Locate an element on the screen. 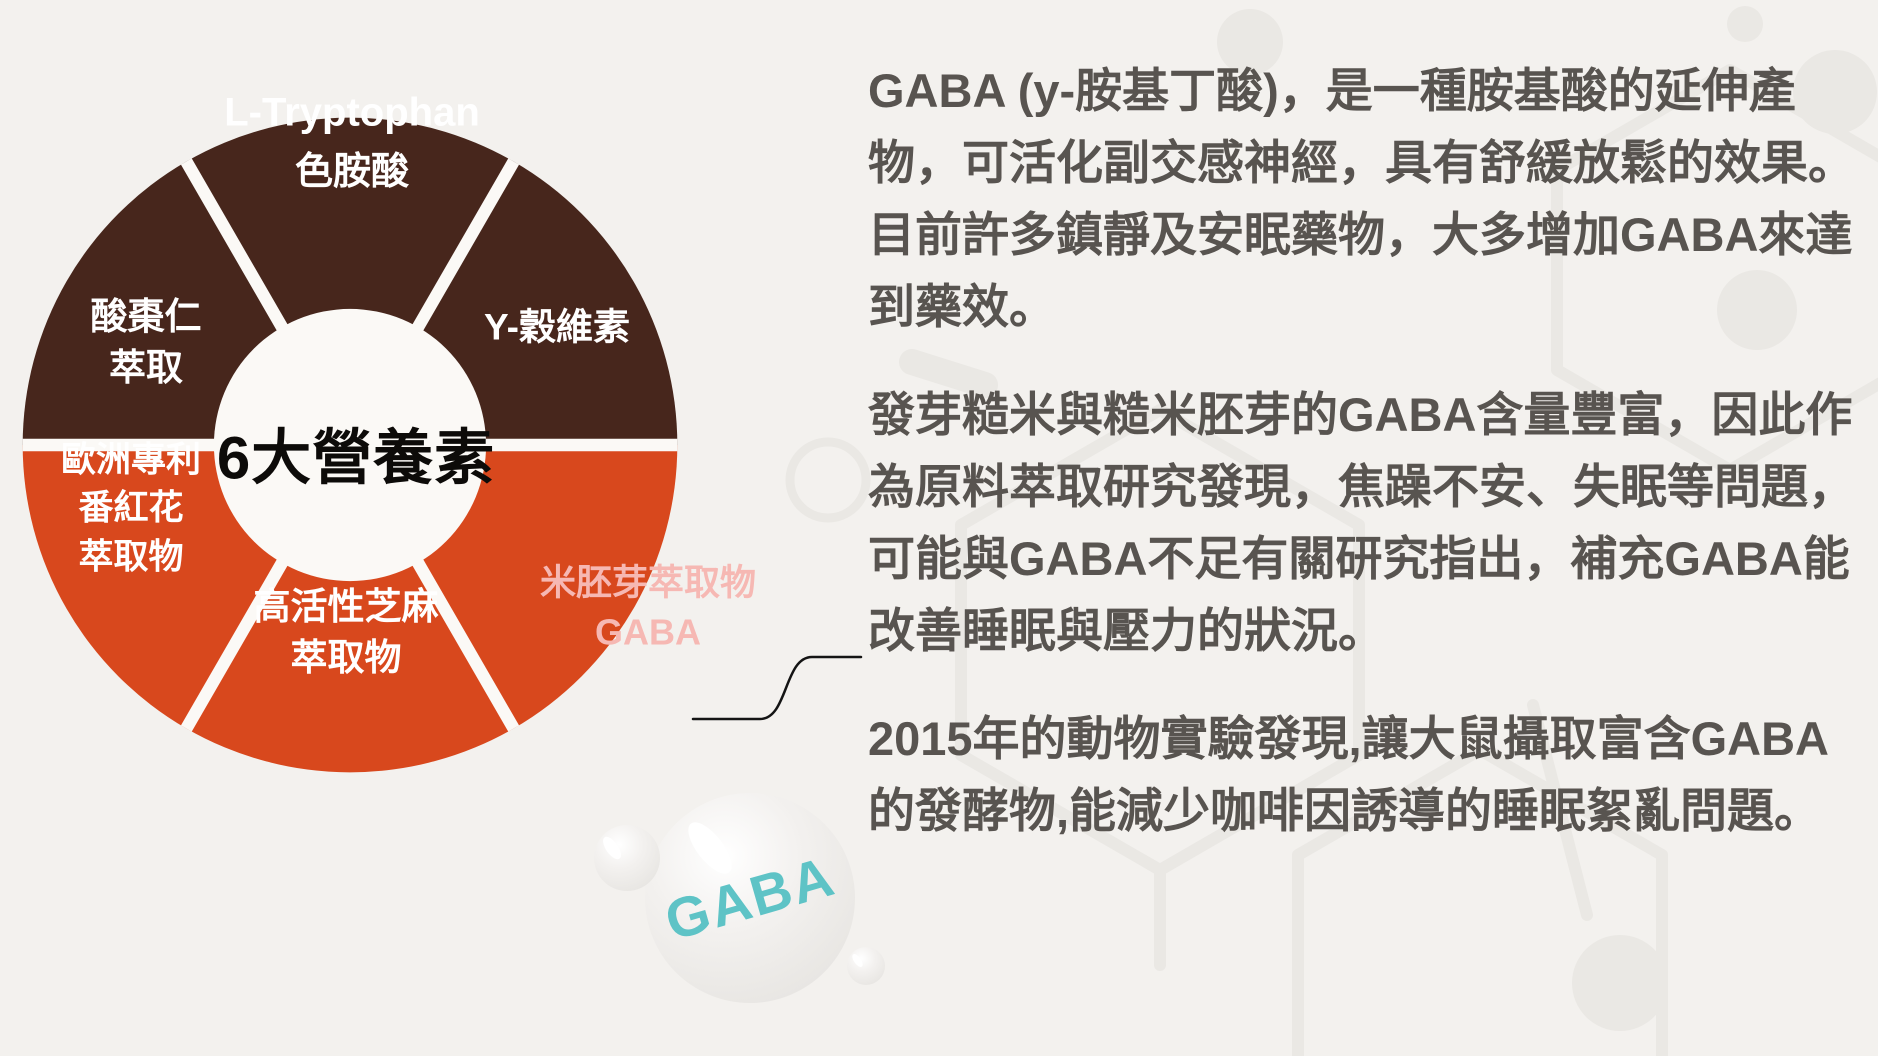  segment-sesame is located at coordinates (350, 609).